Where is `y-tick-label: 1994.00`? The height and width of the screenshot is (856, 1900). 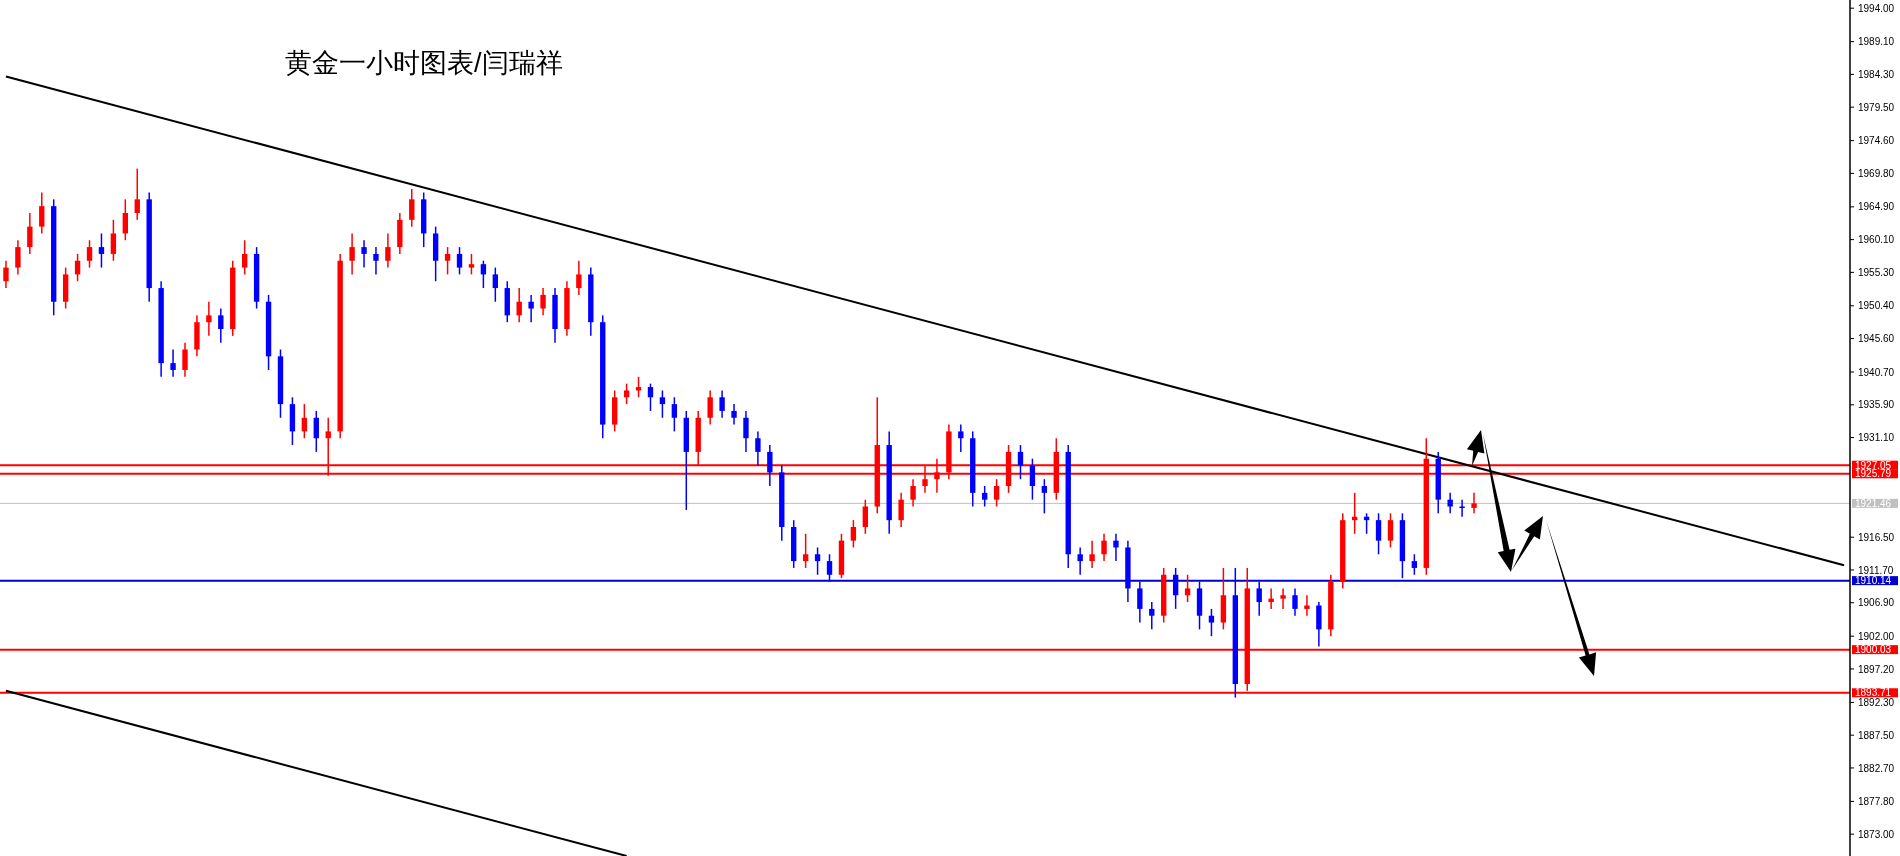
y-tick-label: 1994.00 is located at coordinates (1876, 8).